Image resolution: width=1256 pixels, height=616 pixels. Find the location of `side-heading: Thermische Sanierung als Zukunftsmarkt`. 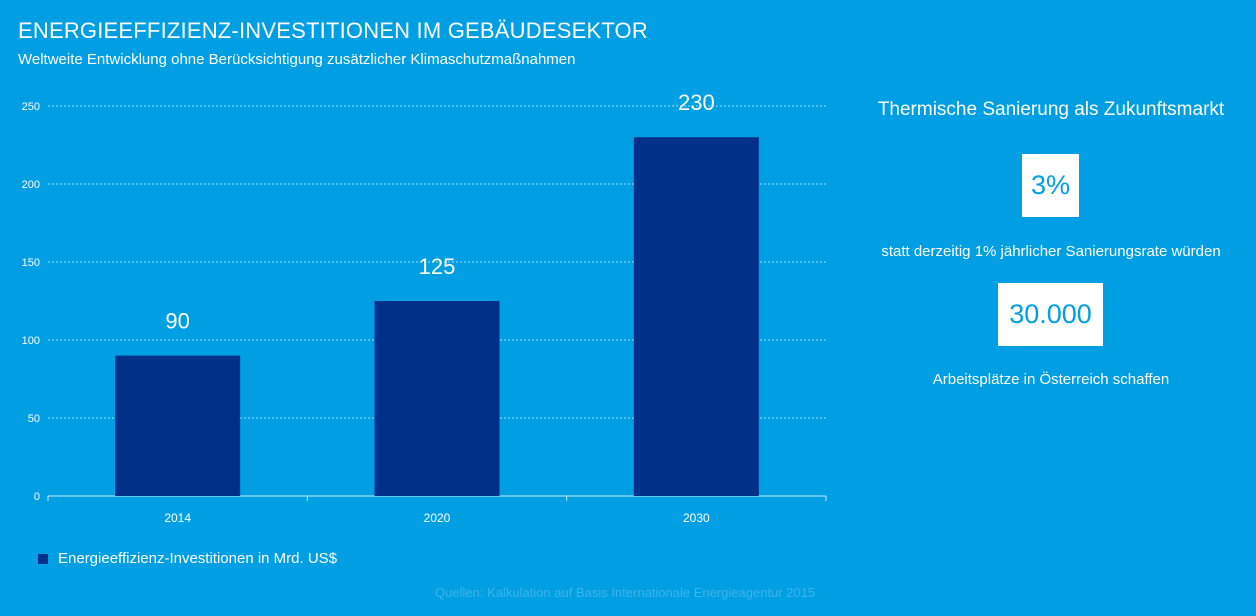

side-heading: Thermische Sanierung als Zukunftsmarkt is located at coordinates (1051, 109).